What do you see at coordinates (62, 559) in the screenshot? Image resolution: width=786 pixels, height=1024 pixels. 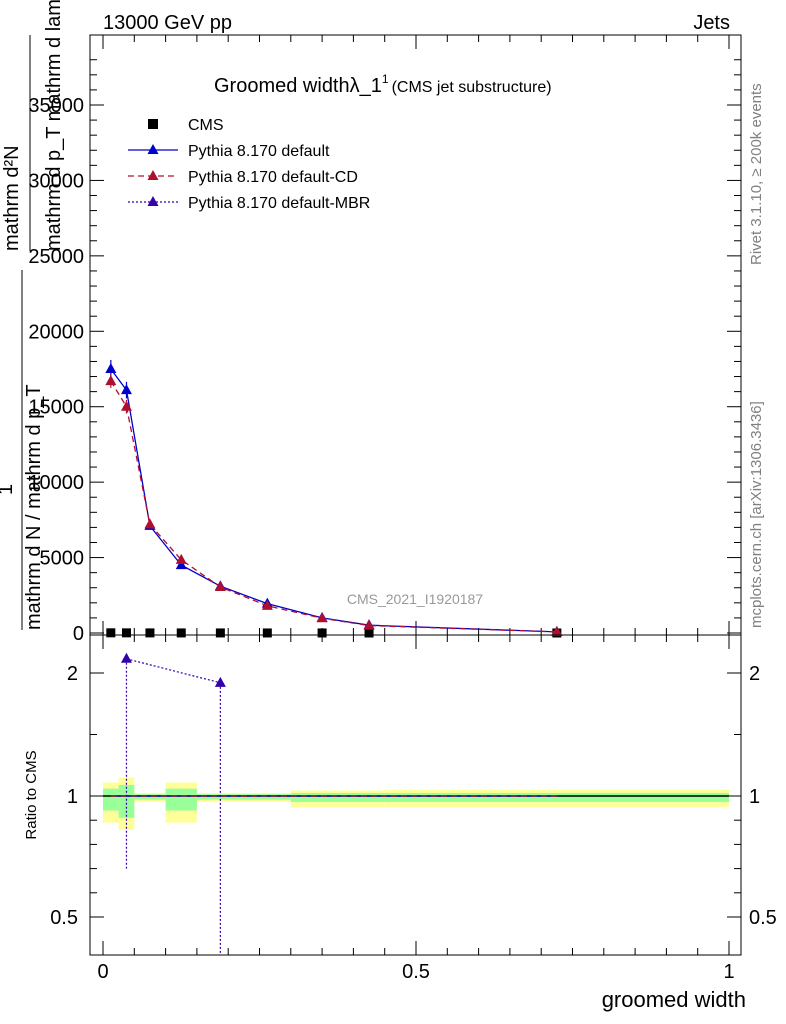 I see `y-tick-label: 5000` at bounding box center [62, 559].